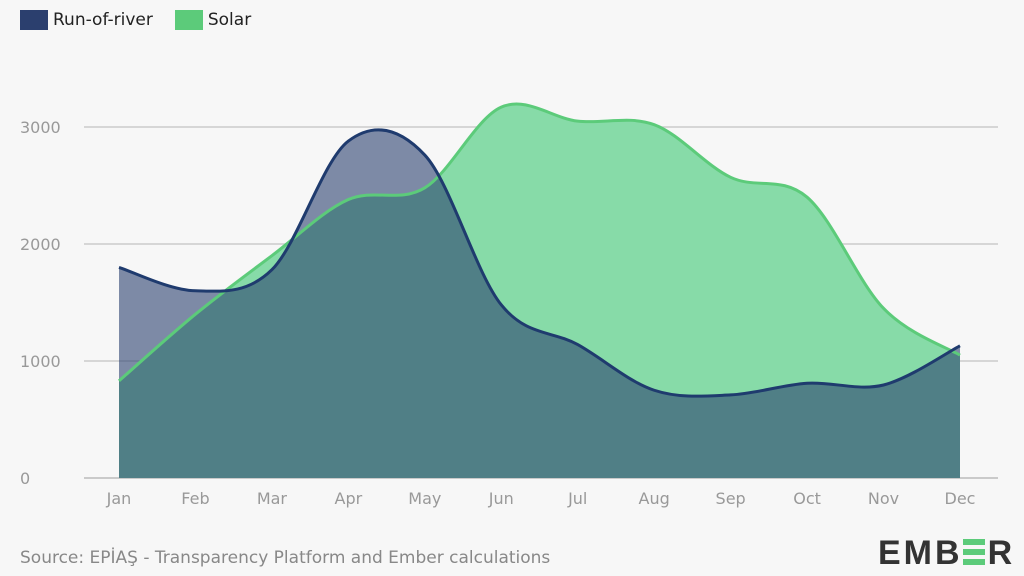 The height and width of the screenshot is (576, 1024). I want to click on x-tick-label: Jul, so click(577, 498).